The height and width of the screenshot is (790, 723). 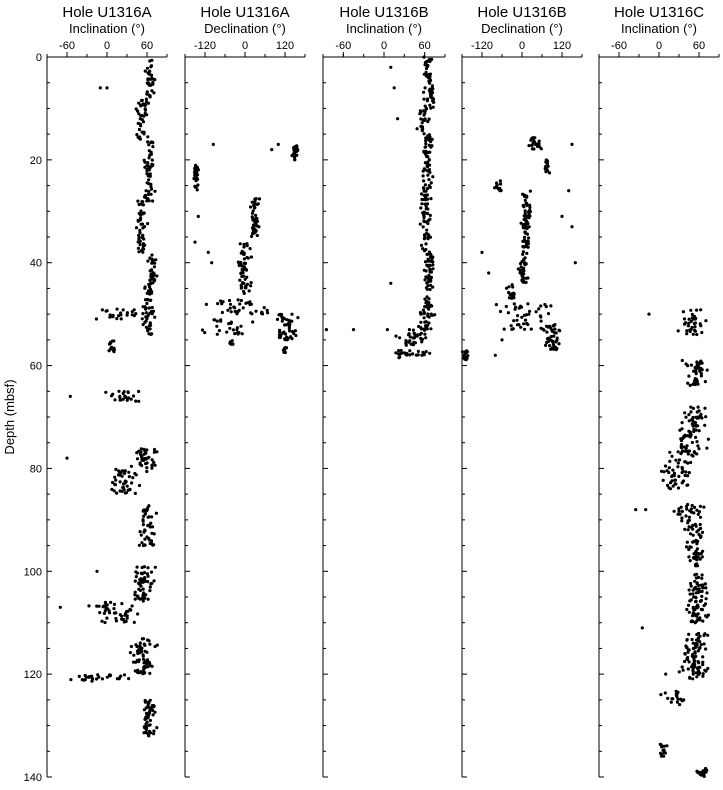 What do you see at coordinates (383, 12) in the screenshot?
I see `panel-title: Hole U1316B` at bounding box center [383, 12].